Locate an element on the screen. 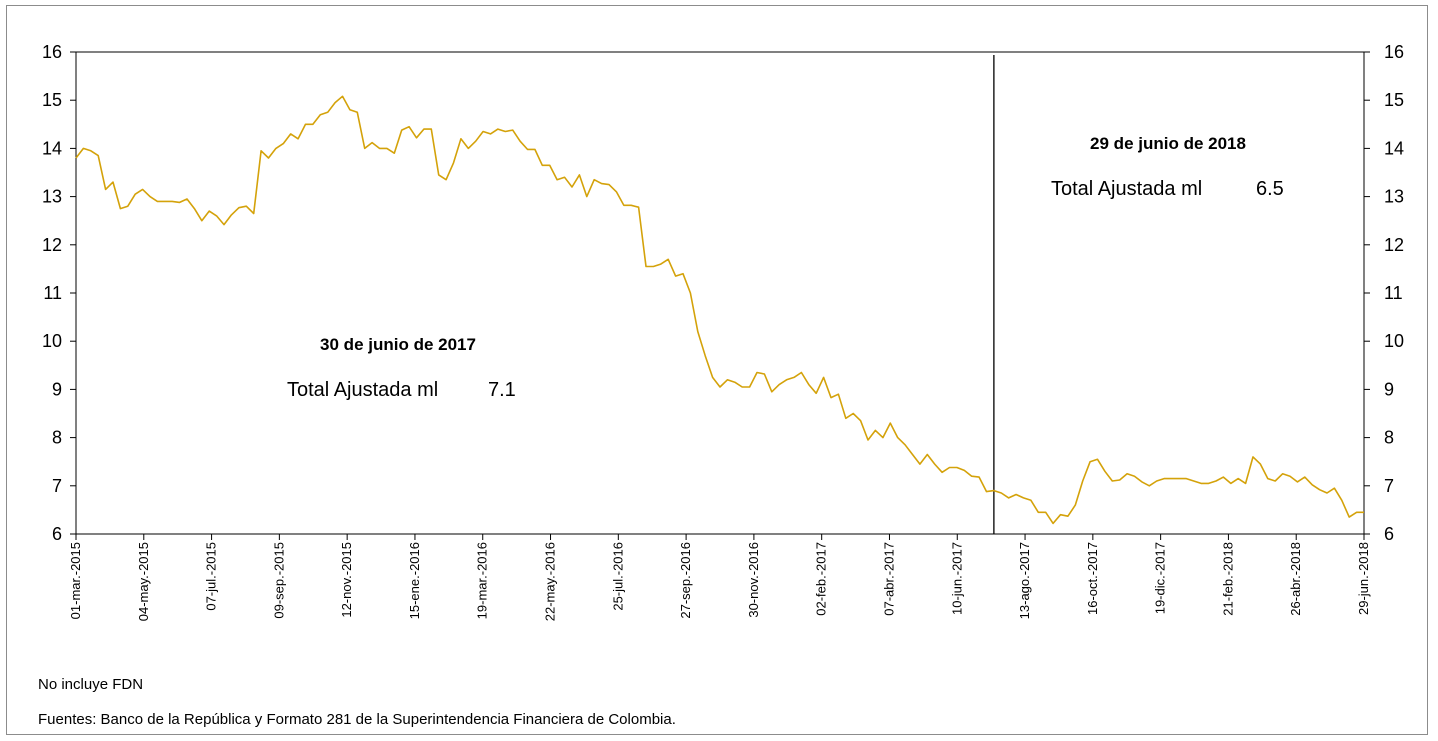 This screenshot has width=1438, height=741. x-tick-label: 19-dic.-2017 is located at coordinates (1160, 578).